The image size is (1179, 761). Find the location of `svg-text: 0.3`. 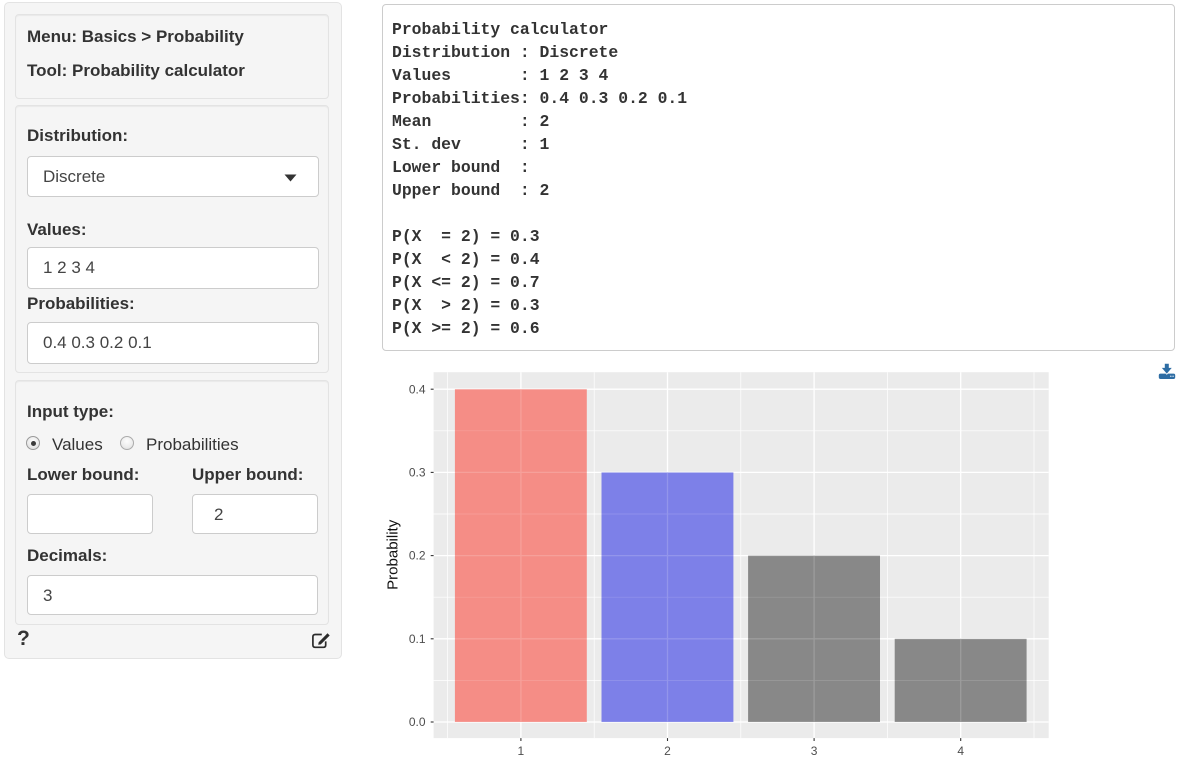

svg-text: 0.3 is located at coordinates (417, 473).